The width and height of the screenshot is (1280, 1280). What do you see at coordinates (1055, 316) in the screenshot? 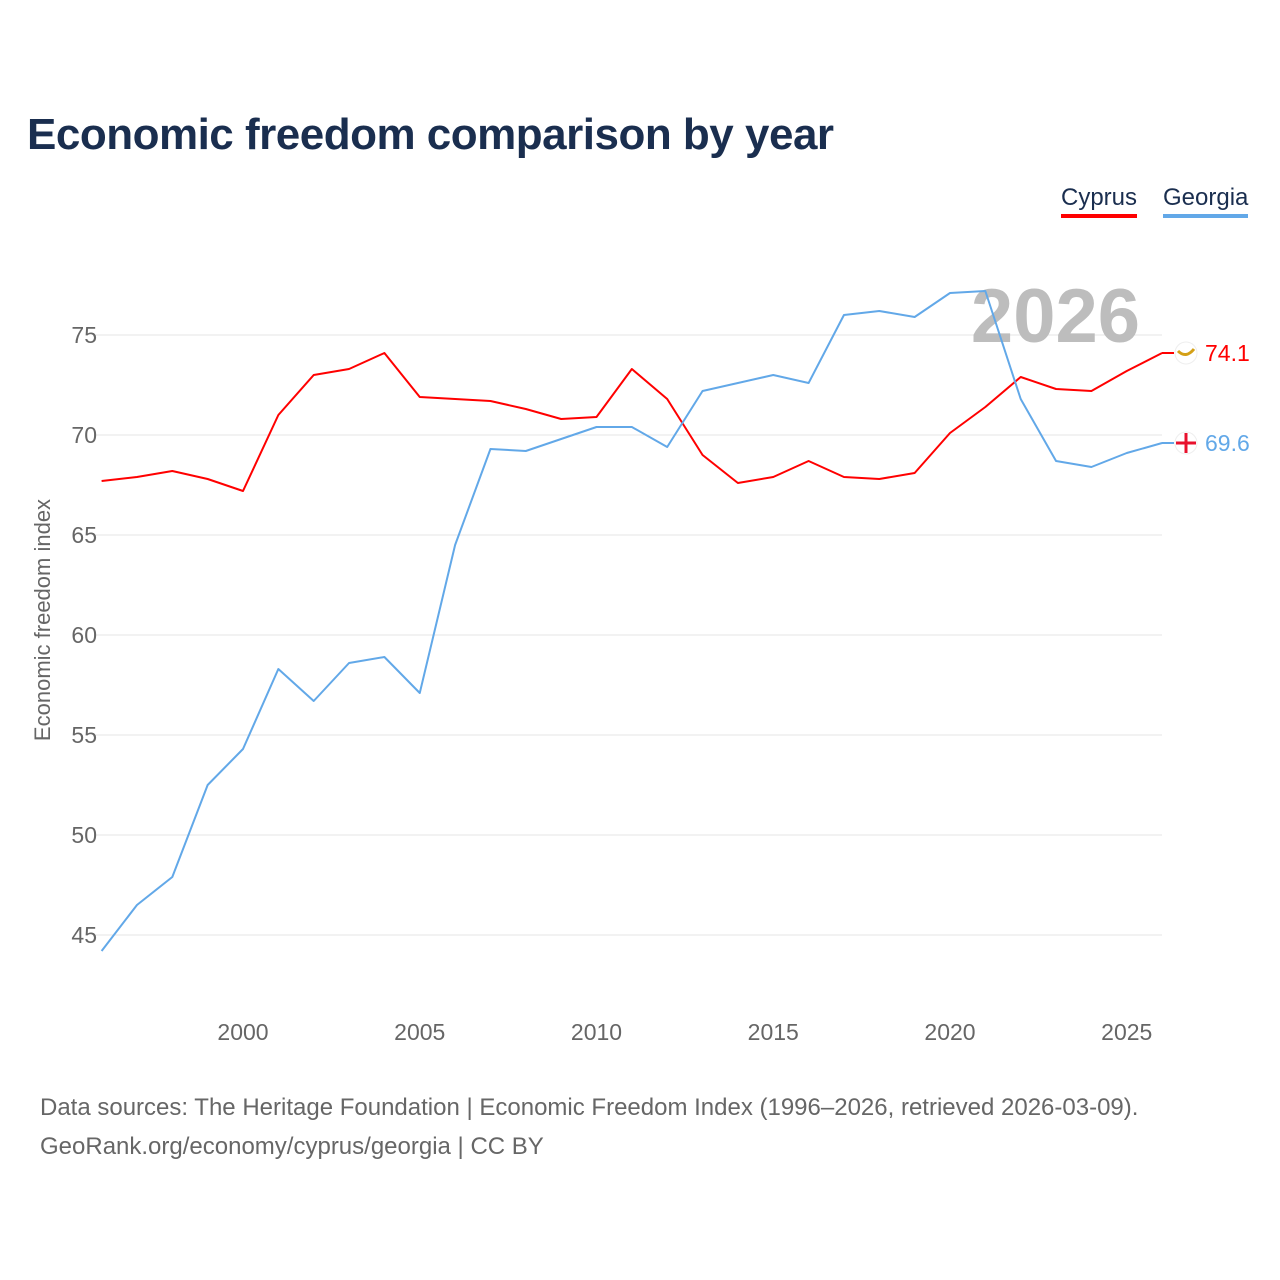
I see `year-watermark: 2026` at bounding box center [1055, 316].